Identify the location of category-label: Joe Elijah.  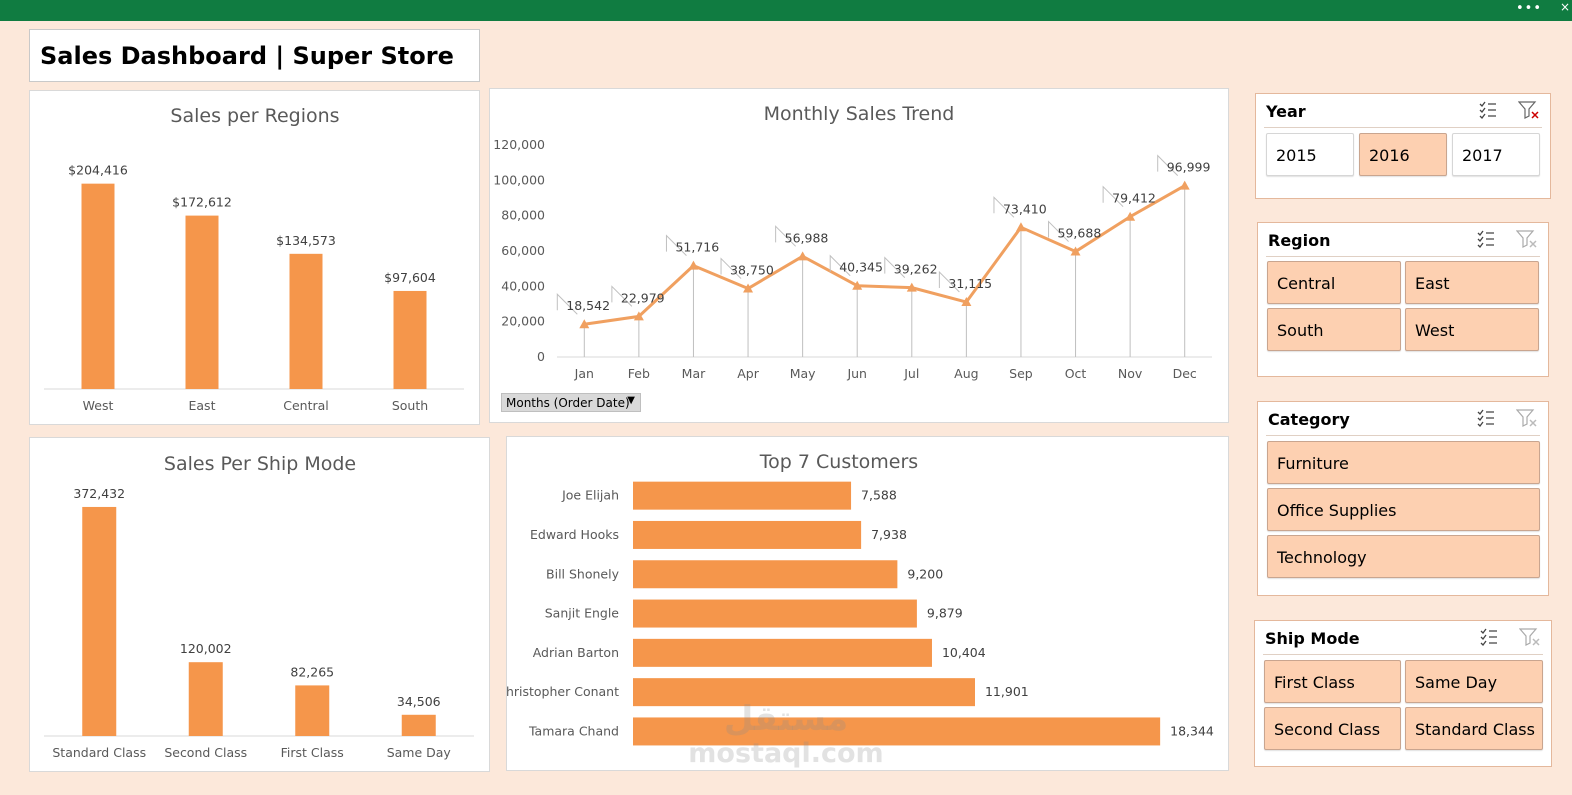
(590, 495).